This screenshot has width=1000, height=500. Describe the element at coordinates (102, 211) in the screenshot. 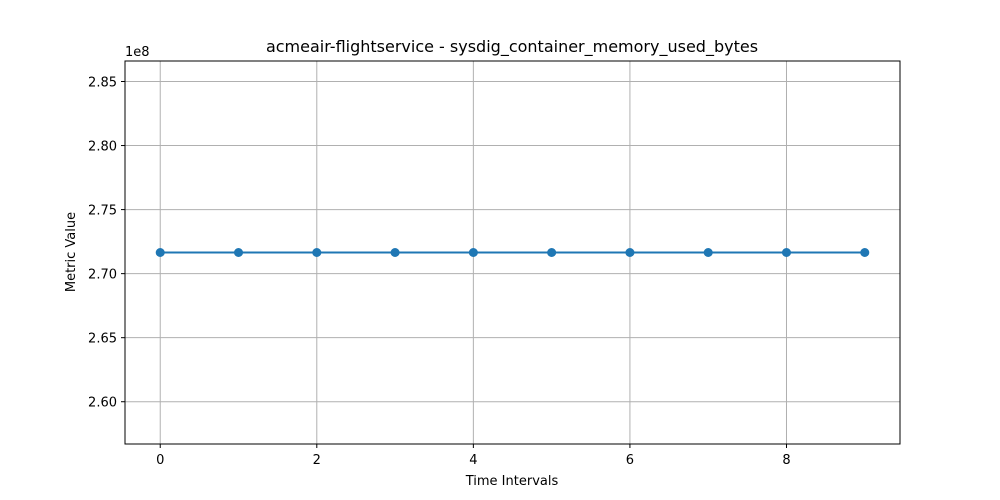

I see `y-tick-label: 2.75` at that location.